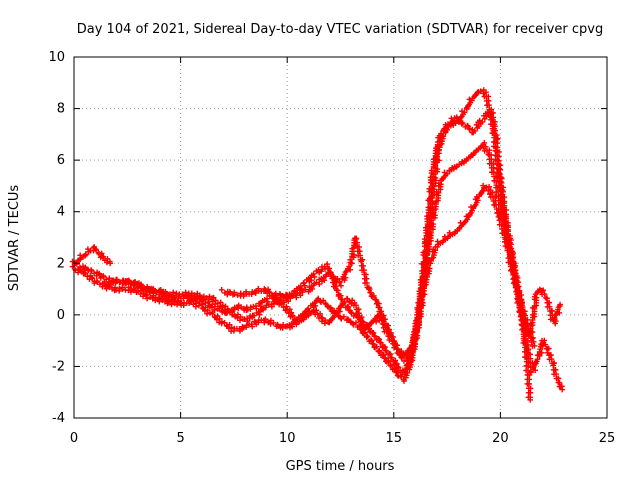  What do you see at coordinates (61, 109) in the screenshot?
I see `y-tick-label: 8` at bounding box center [61, 109].